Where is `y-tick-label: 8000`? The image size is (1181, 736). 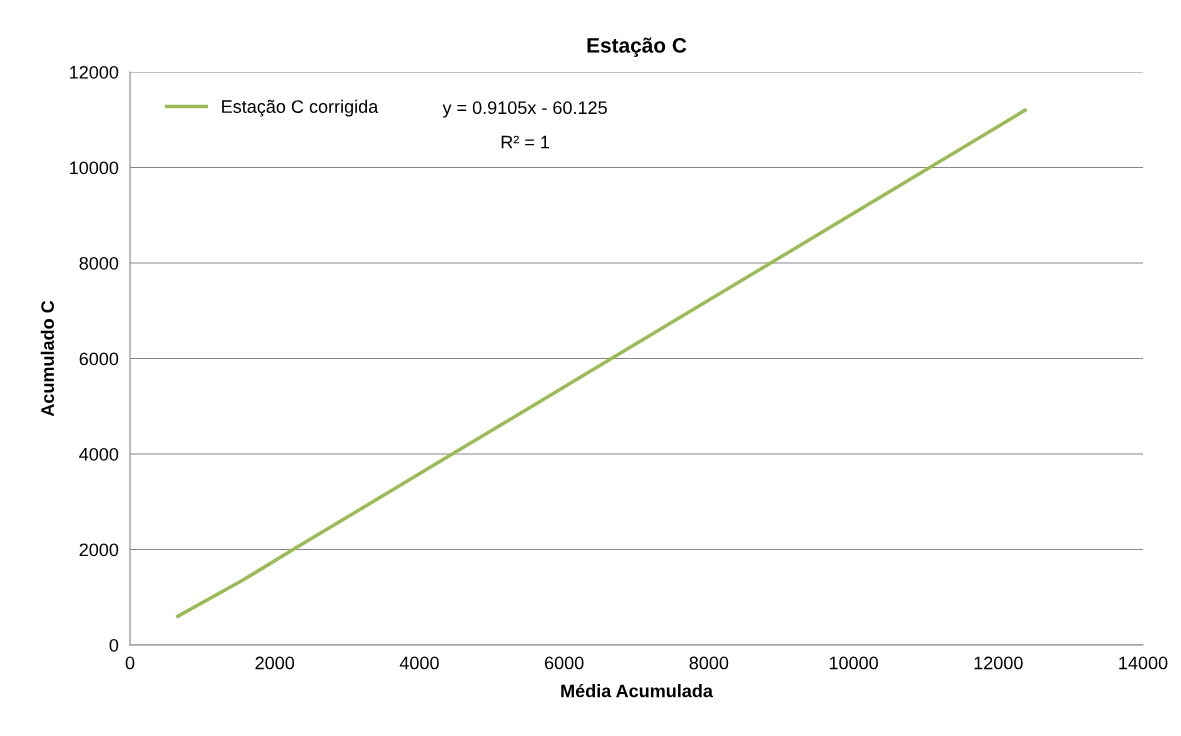 y-tick-label: 8000 is located at coordinates (99, 263).